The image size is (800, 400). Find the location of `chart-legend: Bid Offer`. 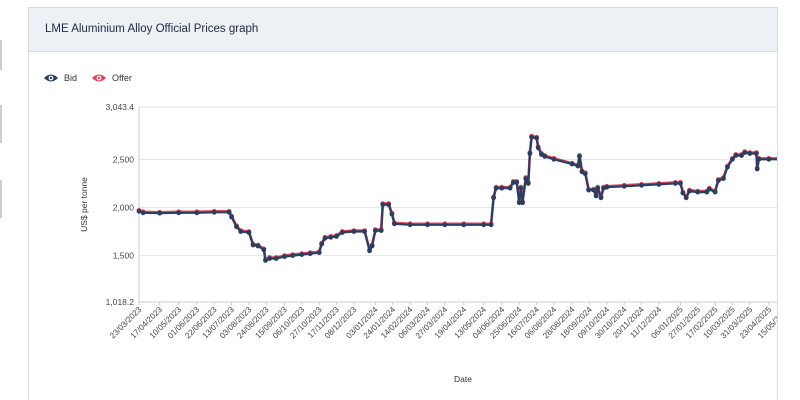

chart-legend: Bid Offer is located at coordinates (94, 78).